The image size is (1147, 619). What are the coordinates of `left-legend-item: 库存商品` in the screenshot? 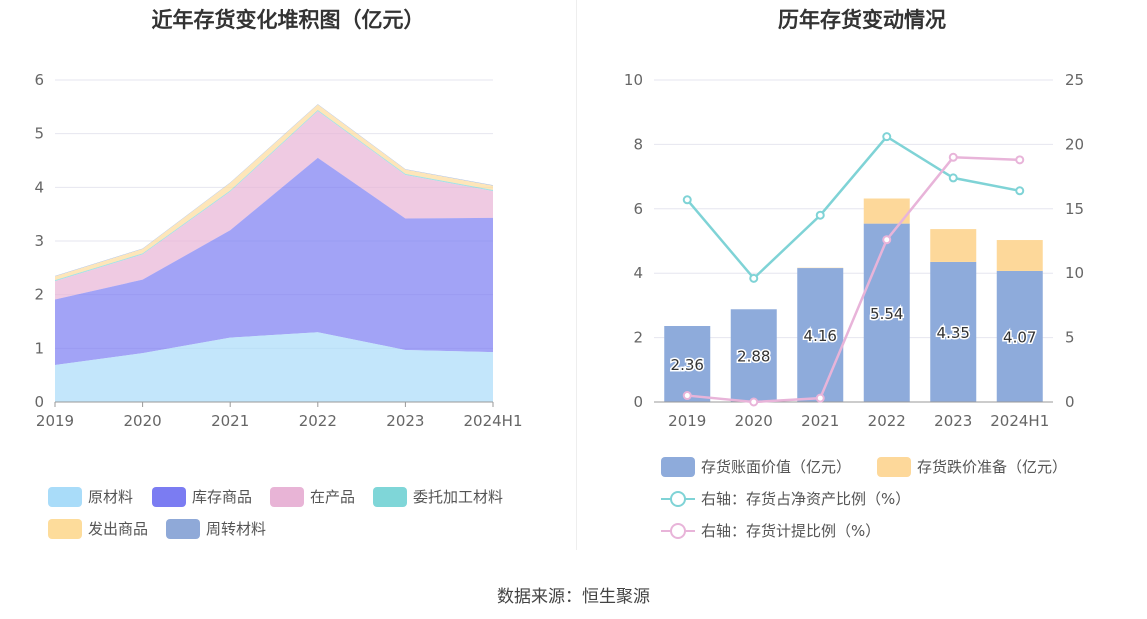 It's located at (202, 496).